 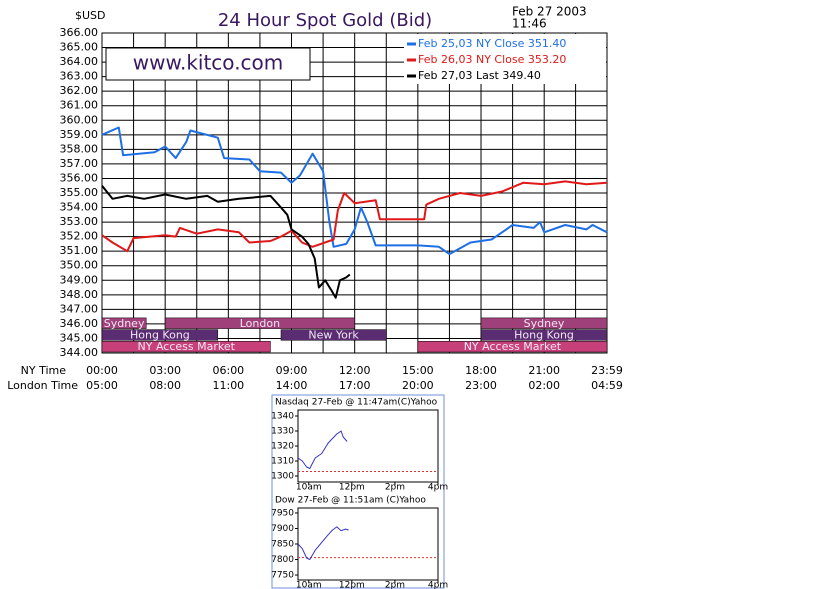 What do you see at coordinates (102, 370) in the screenshot?
I see `x-tick-label: 00:00` at bounding box center [102, 370].